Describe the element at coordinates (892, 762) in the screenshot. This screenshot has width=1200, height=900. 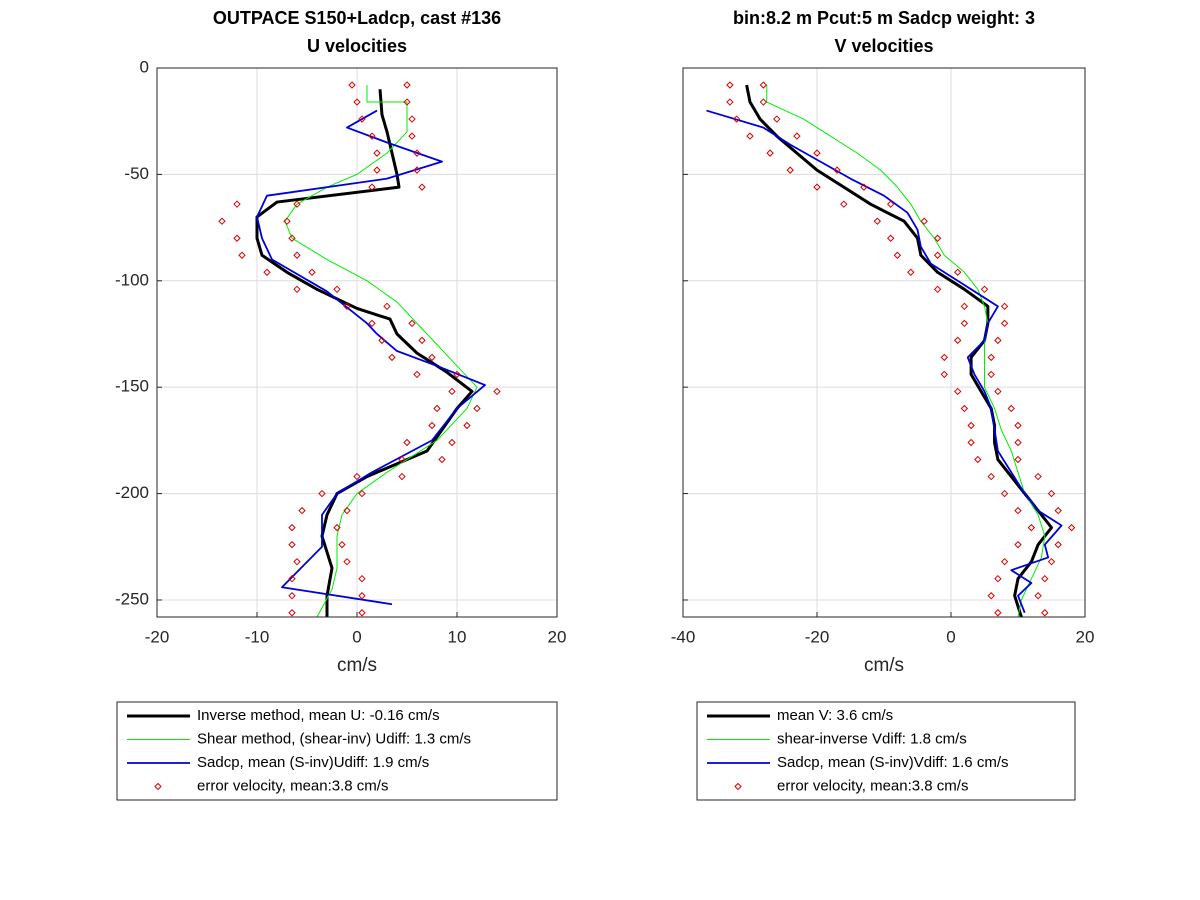
I see `legend-label: Sadcp, mean (S-inv)Vdiff: 1.6 cm/s` at that location.